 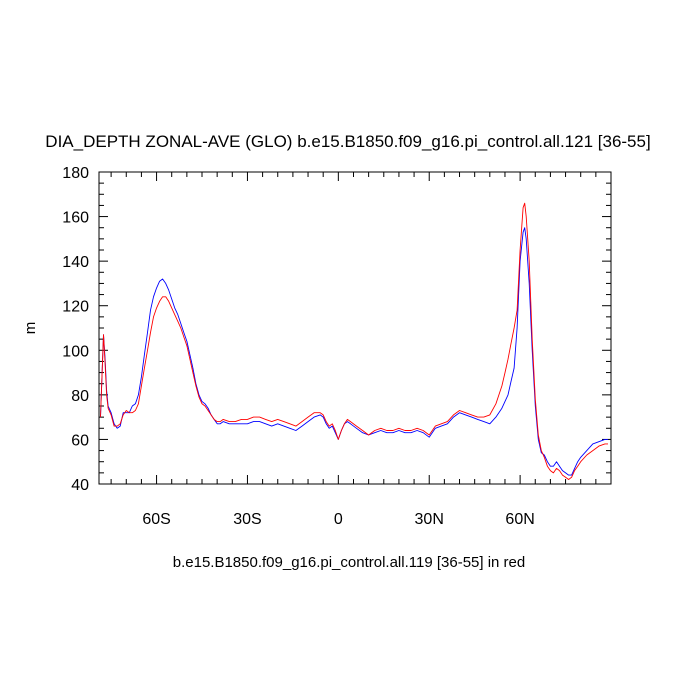 What do you see at coordinates (247, 519) in the screenshot?
I see `x-tick-label: 30S` at bounding box center [247, 519].